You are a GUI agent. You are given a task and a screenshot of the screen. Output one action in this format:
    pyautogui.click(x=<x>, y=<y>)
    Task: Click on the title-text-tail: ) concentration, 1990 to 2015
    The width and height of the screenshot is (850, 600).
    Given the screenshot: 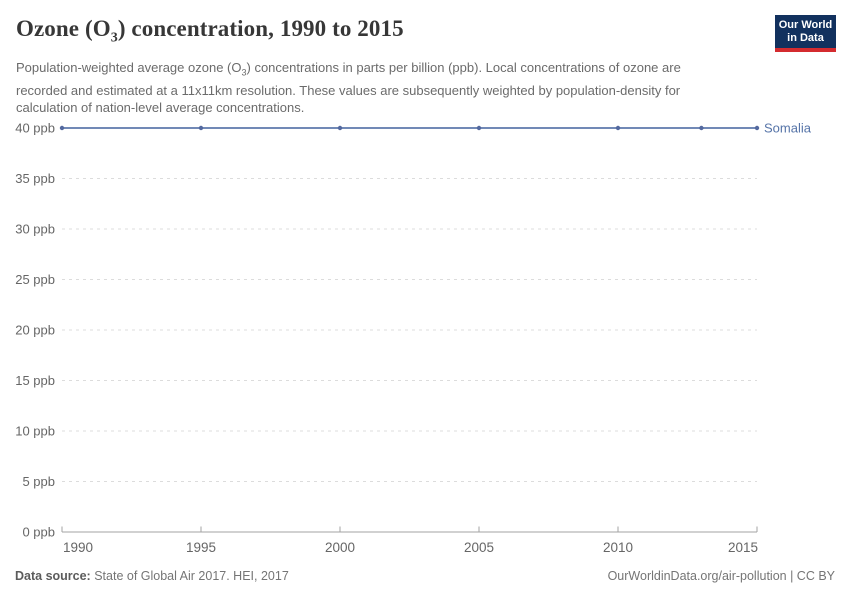 What is the action you would take?
    pyautogui.click(x=260, y=28)
    